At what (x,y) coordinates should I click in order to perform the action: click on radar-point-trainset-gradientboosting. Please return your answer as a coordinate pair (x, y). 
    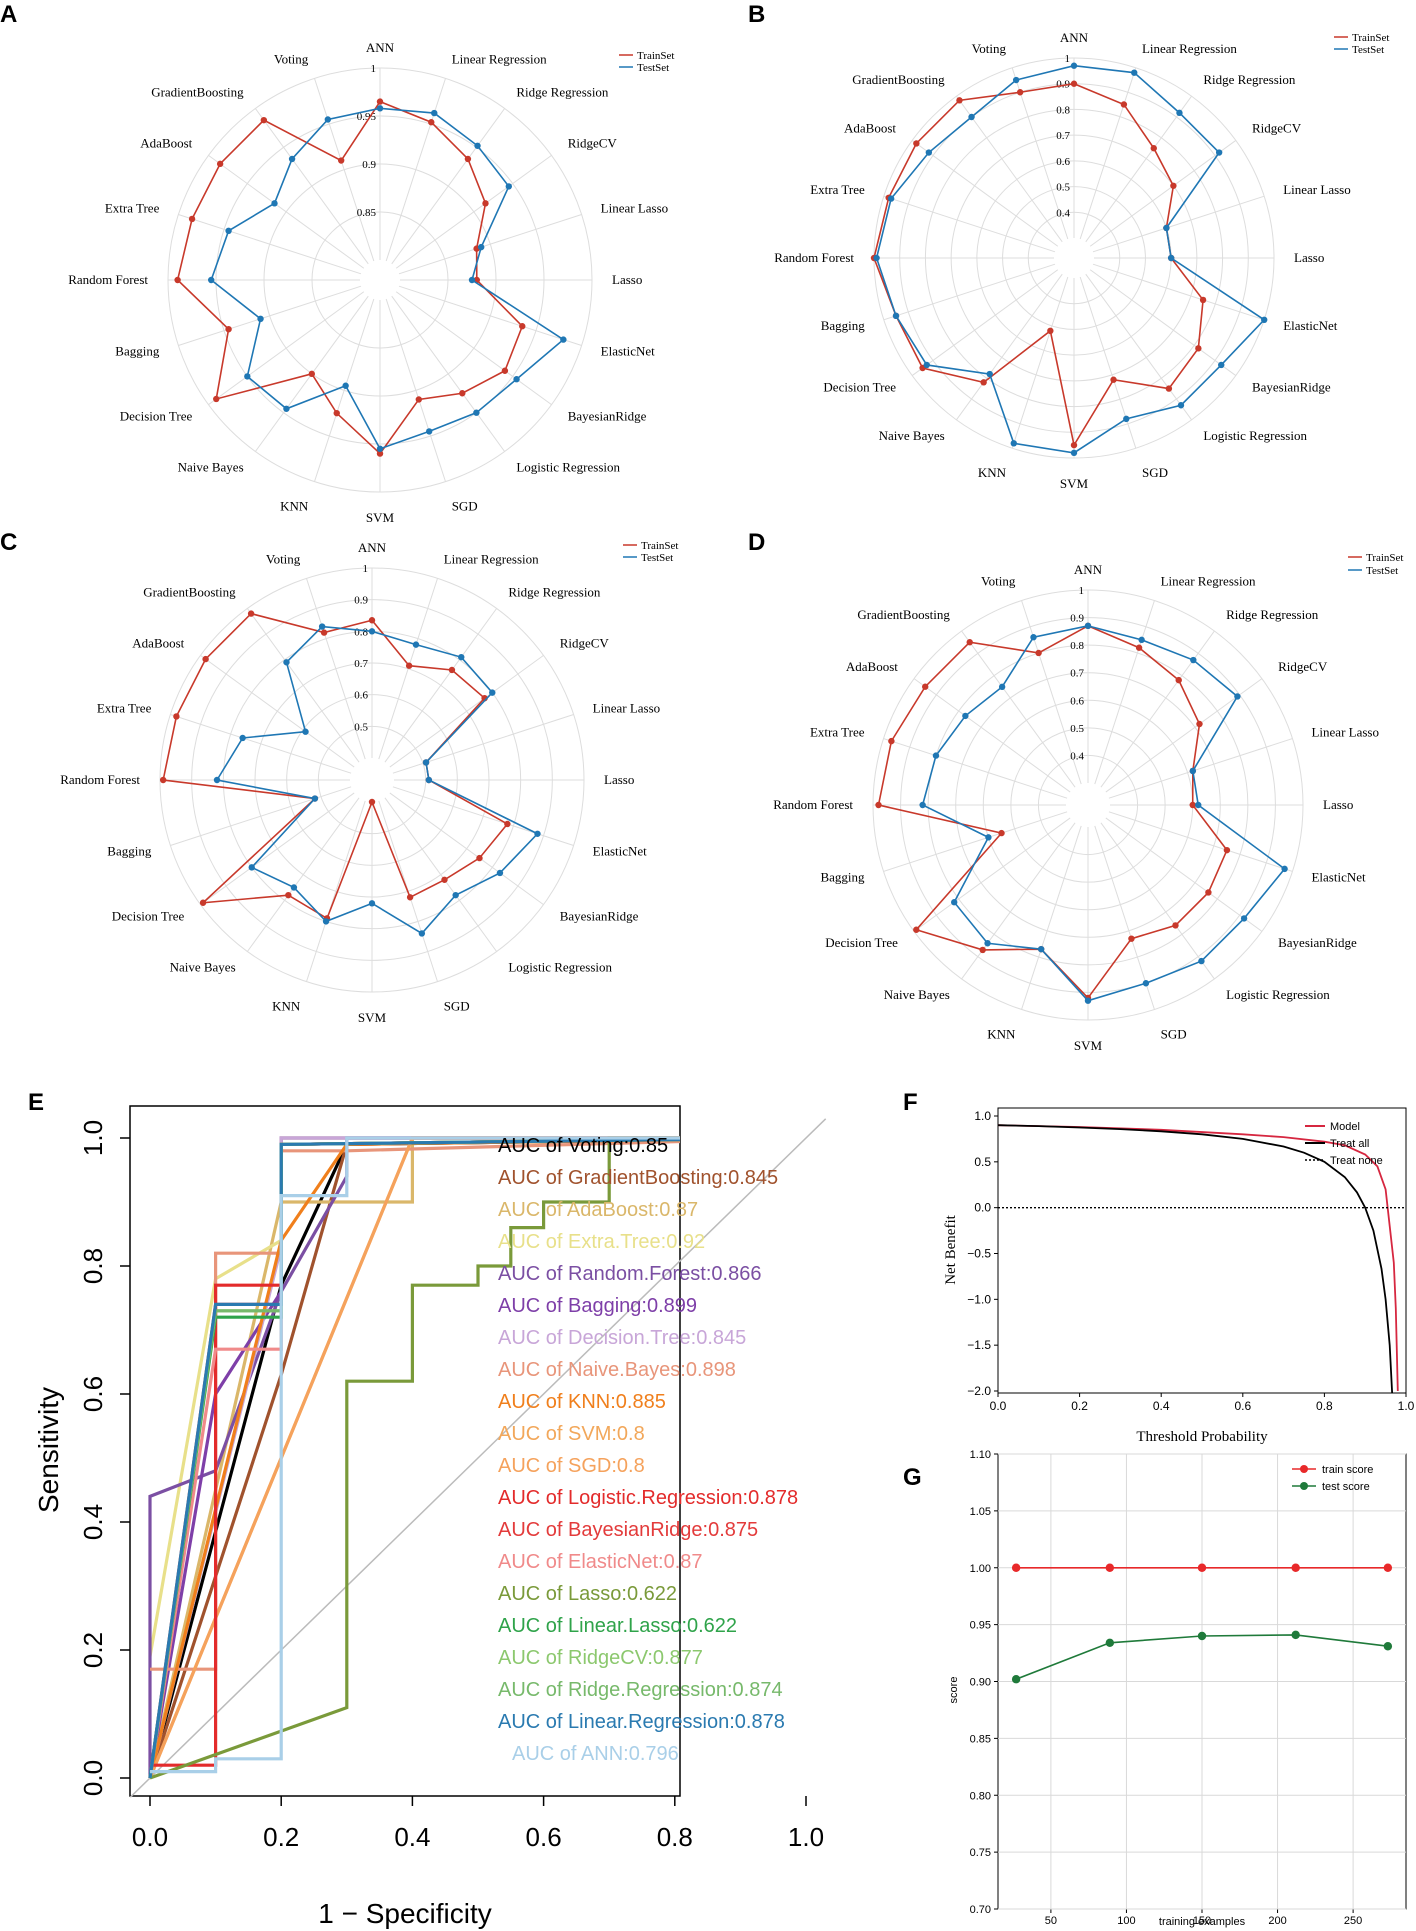
    Looking at the image, I should click on (251, 613).